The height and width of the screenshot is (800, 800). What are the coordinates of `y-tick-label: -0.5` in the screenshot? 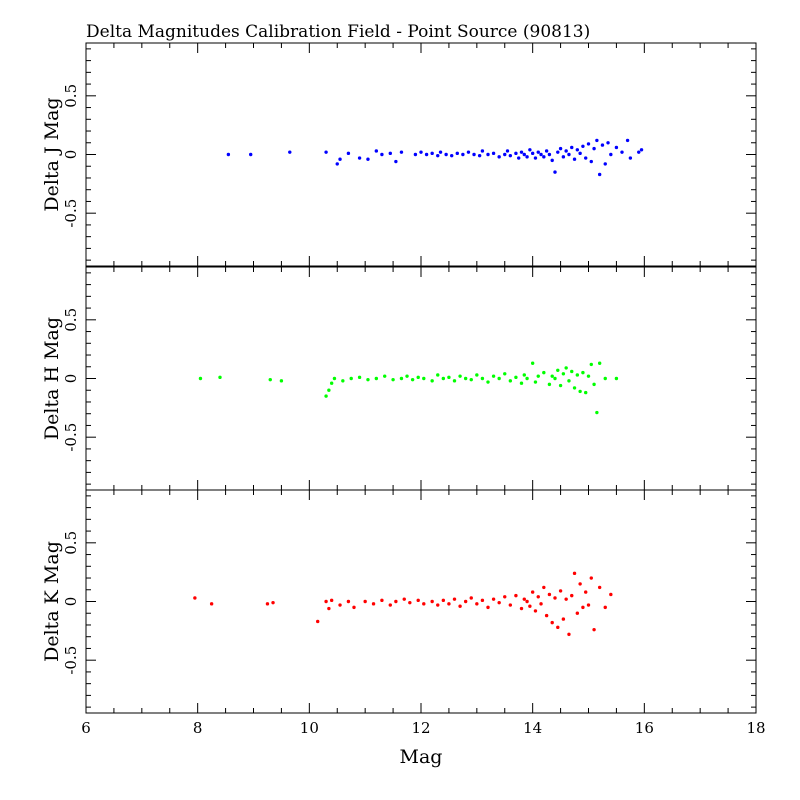 It's located at (71, 437).